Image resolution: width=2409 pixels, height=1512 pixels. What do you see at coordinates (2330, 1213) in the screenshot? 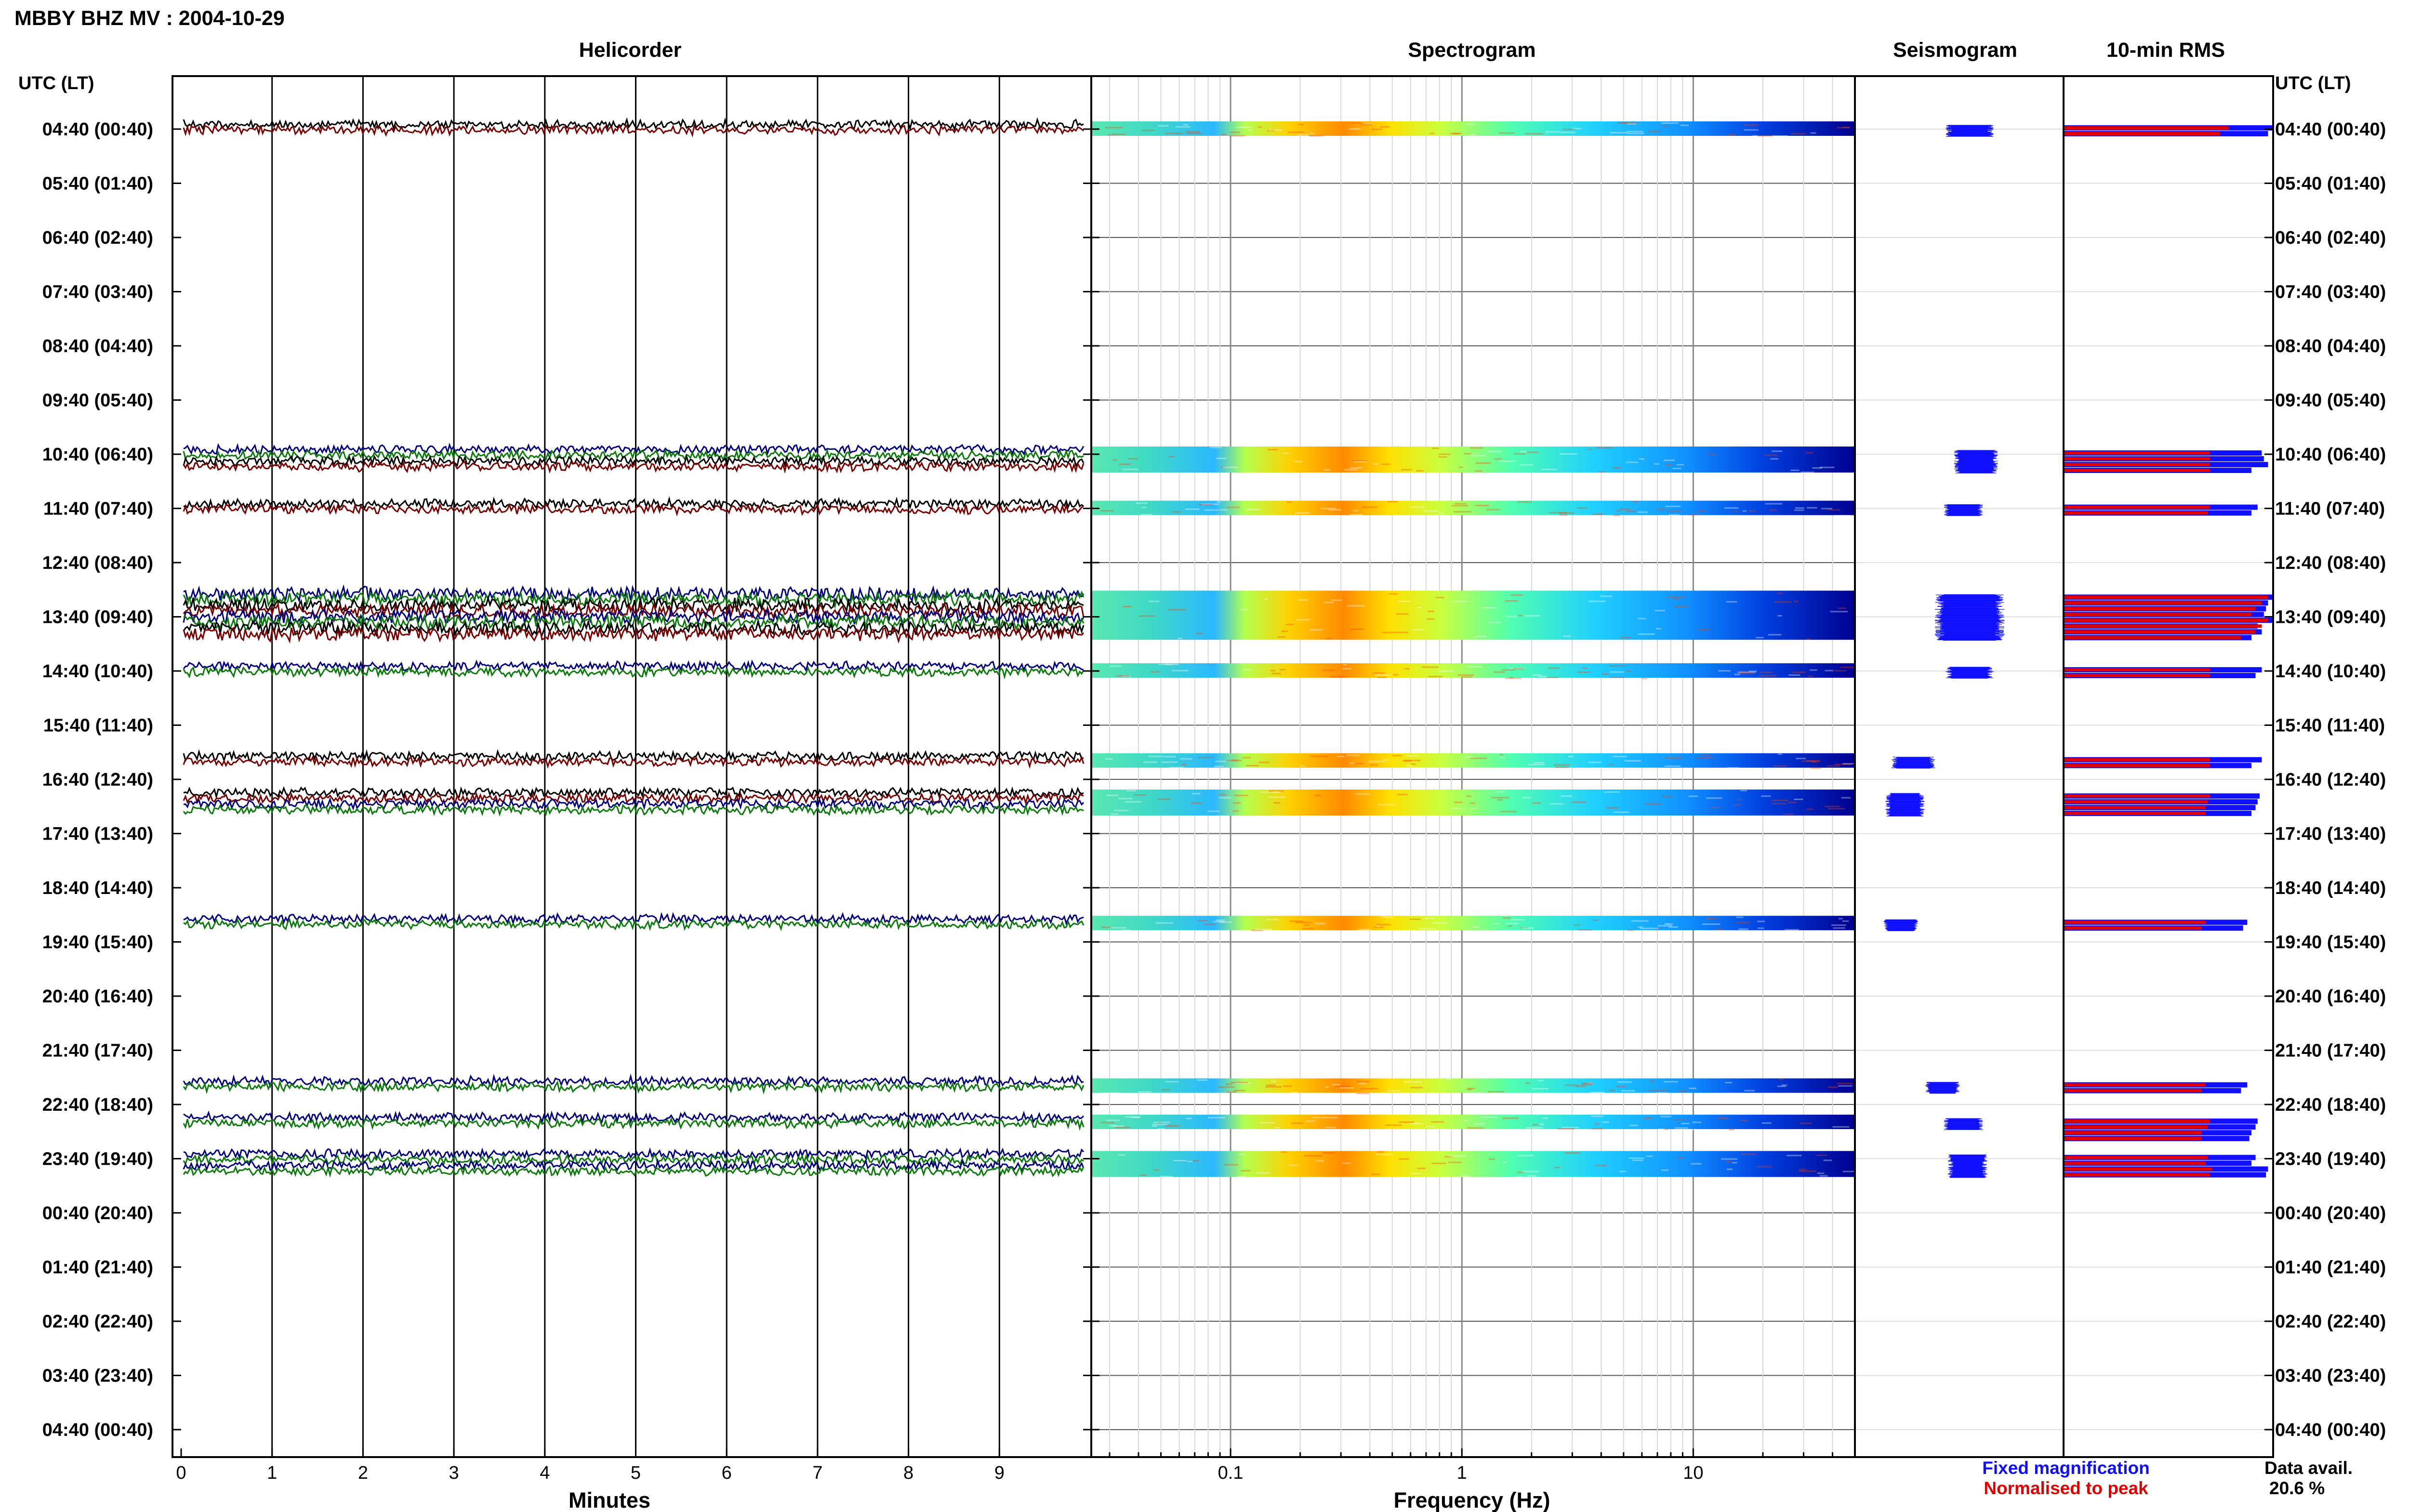
I see `row-label-right: 00:40 (20:40)` at bounding box center [2330, 1213].